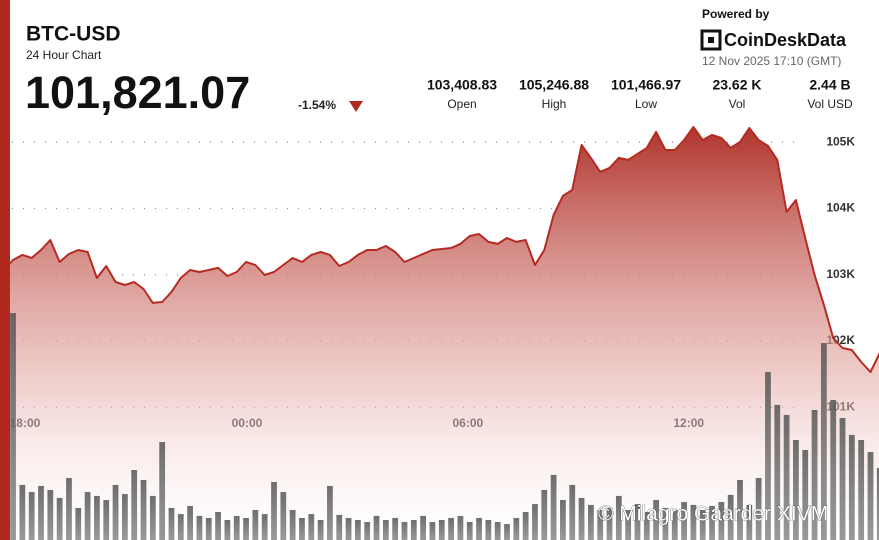  Describe the element at coordinates (830, 104) in the screenshot. I see `stat-label: Vol USD` at that location.